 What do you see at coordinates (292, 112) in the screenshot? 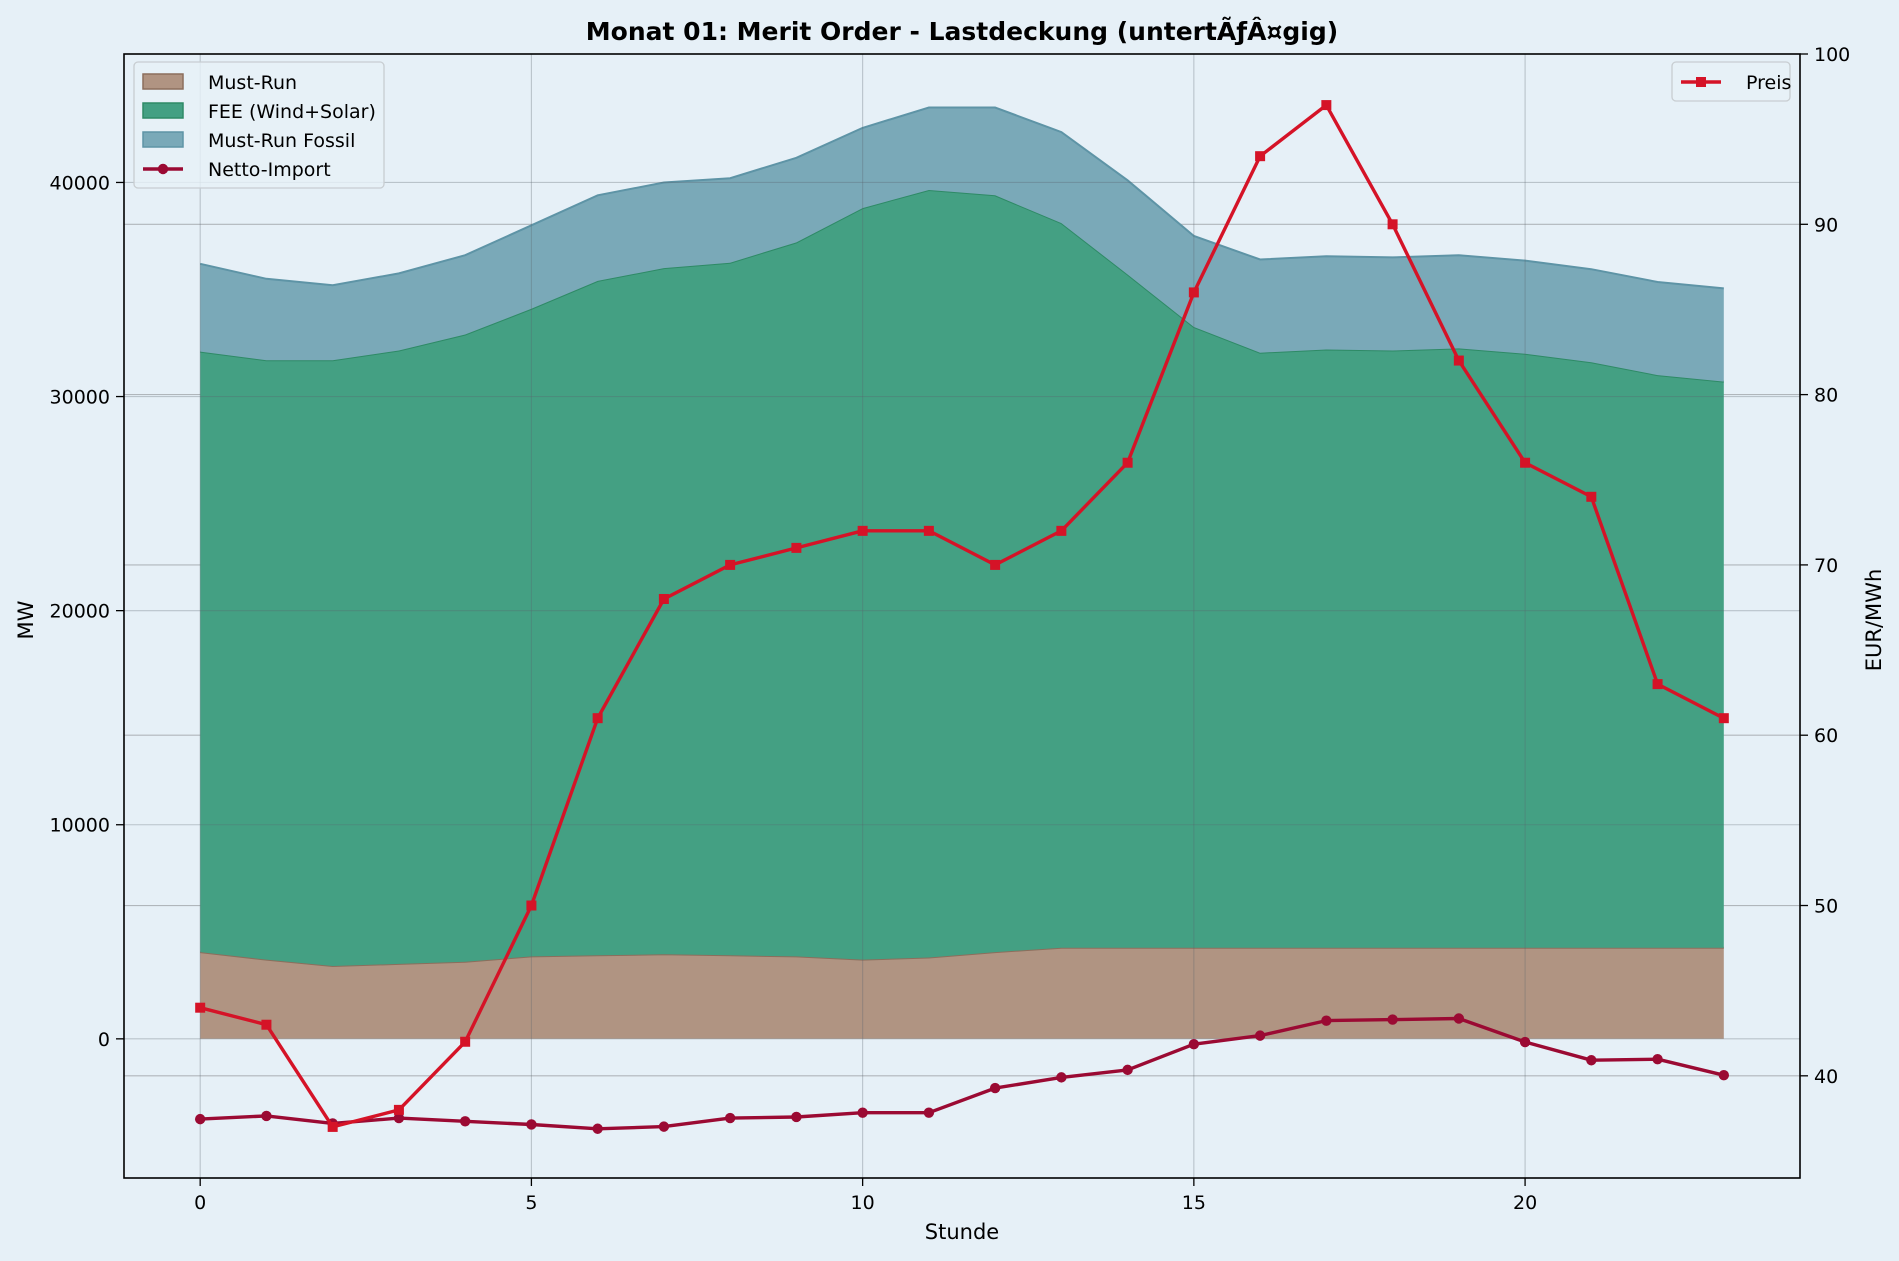
I see `legend-label-fee-wind-solar-: FEE (Wind+Solar)` at bounding box center [292, 112].